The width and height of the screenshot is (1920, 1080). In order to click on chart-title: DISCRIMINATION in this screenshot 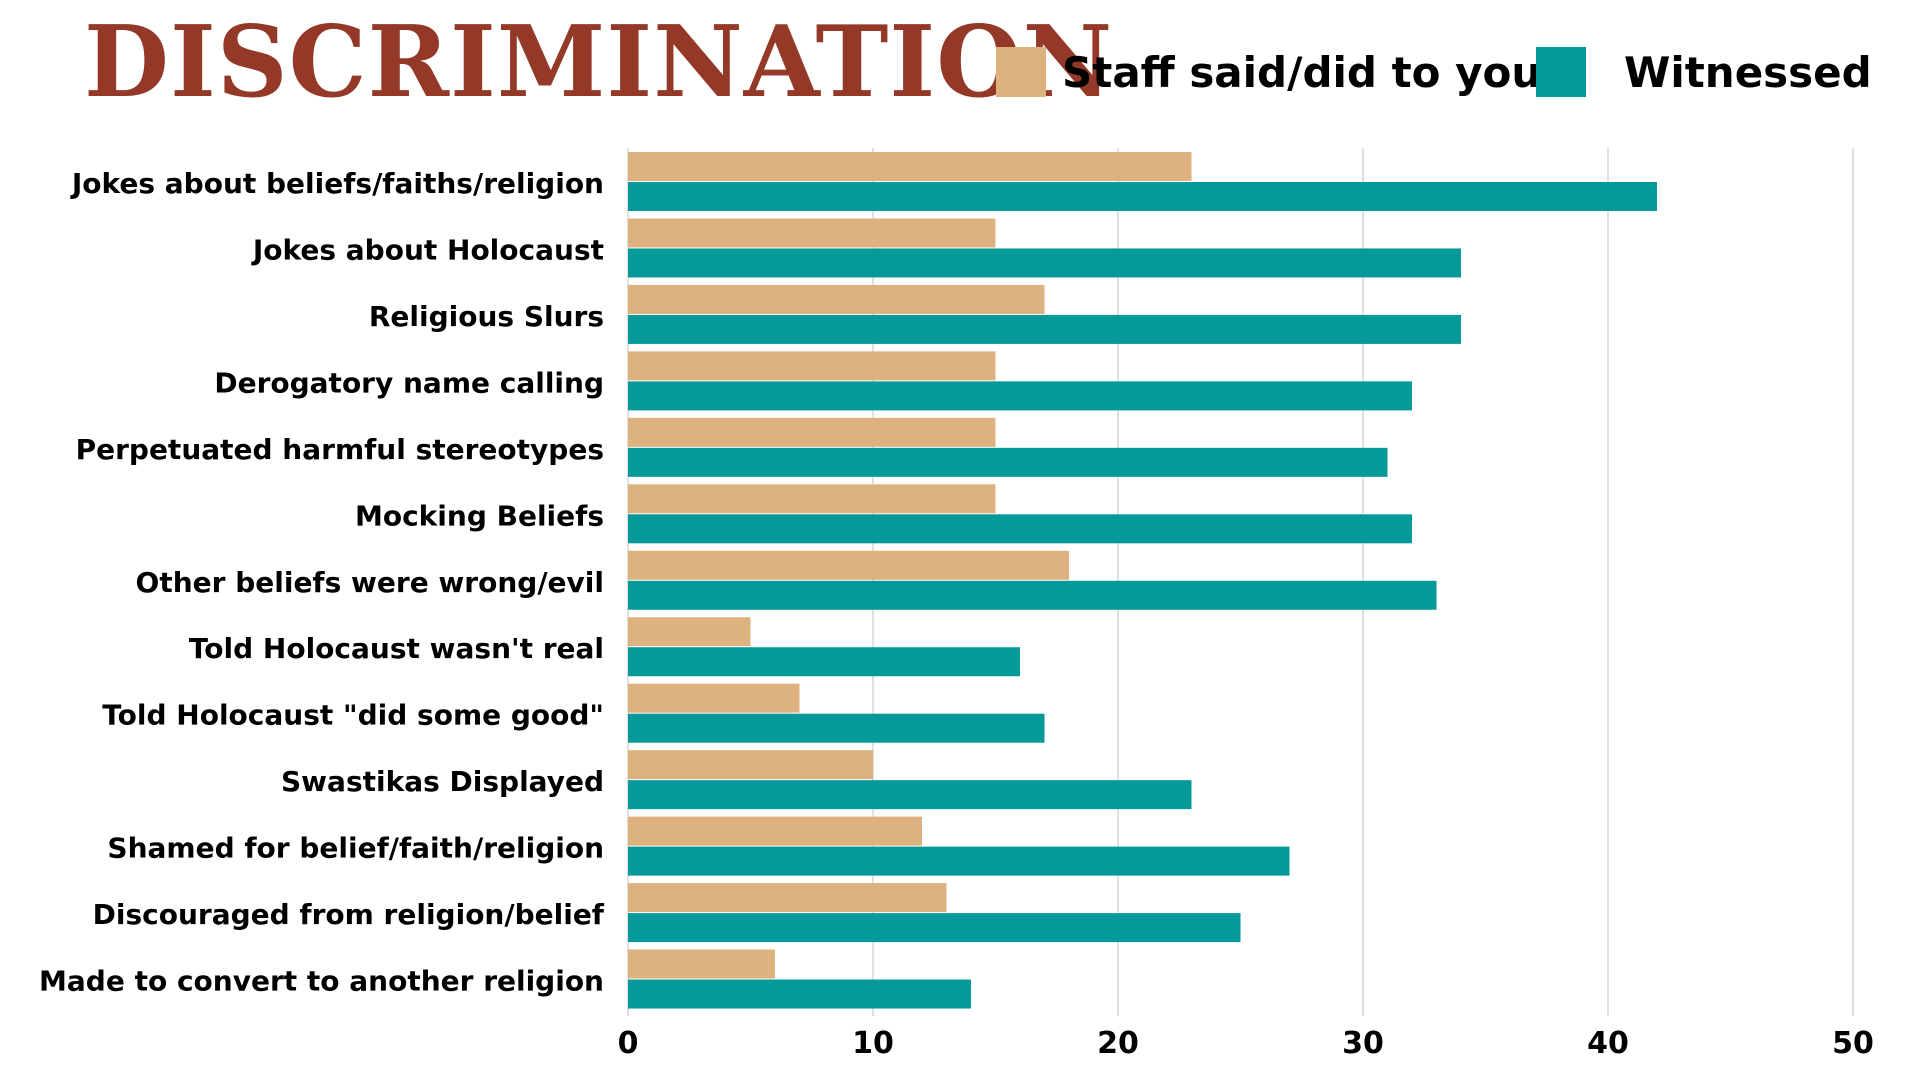, I will do `click(599, 62)`.